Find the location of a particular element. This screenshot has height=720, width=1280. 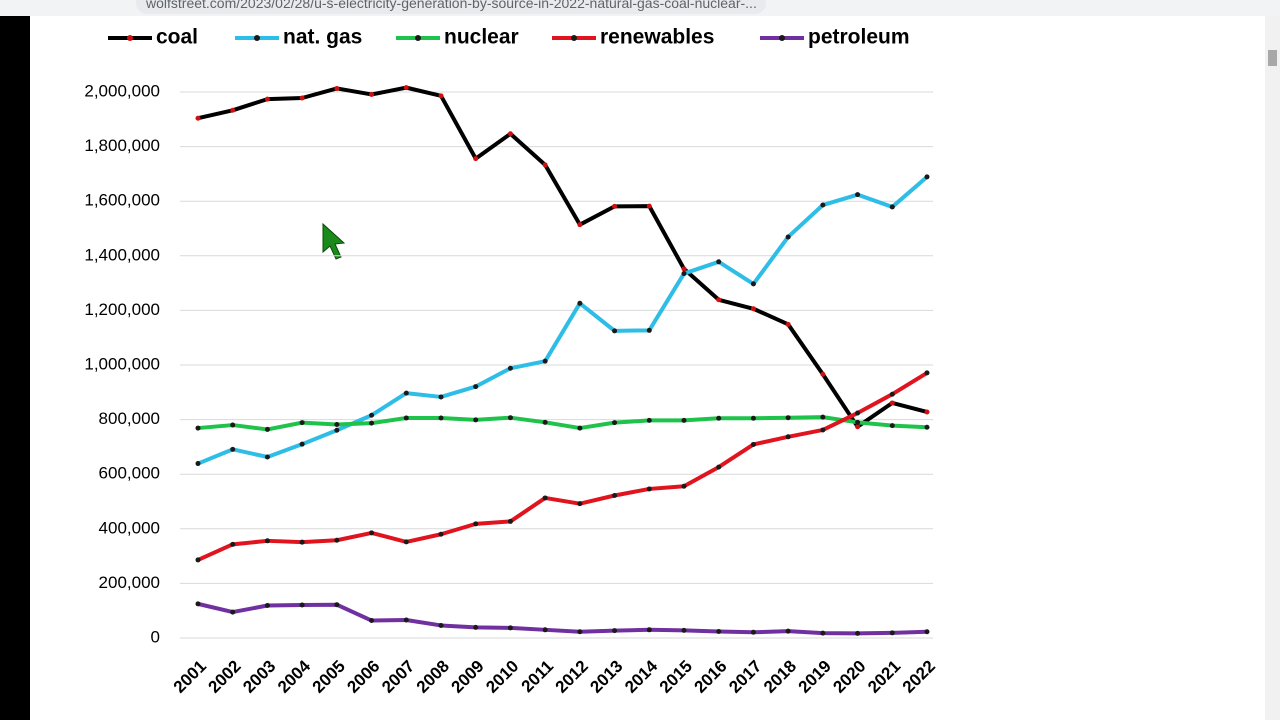

y-tick-label: 600,000 is located at coordinates (129, 473).